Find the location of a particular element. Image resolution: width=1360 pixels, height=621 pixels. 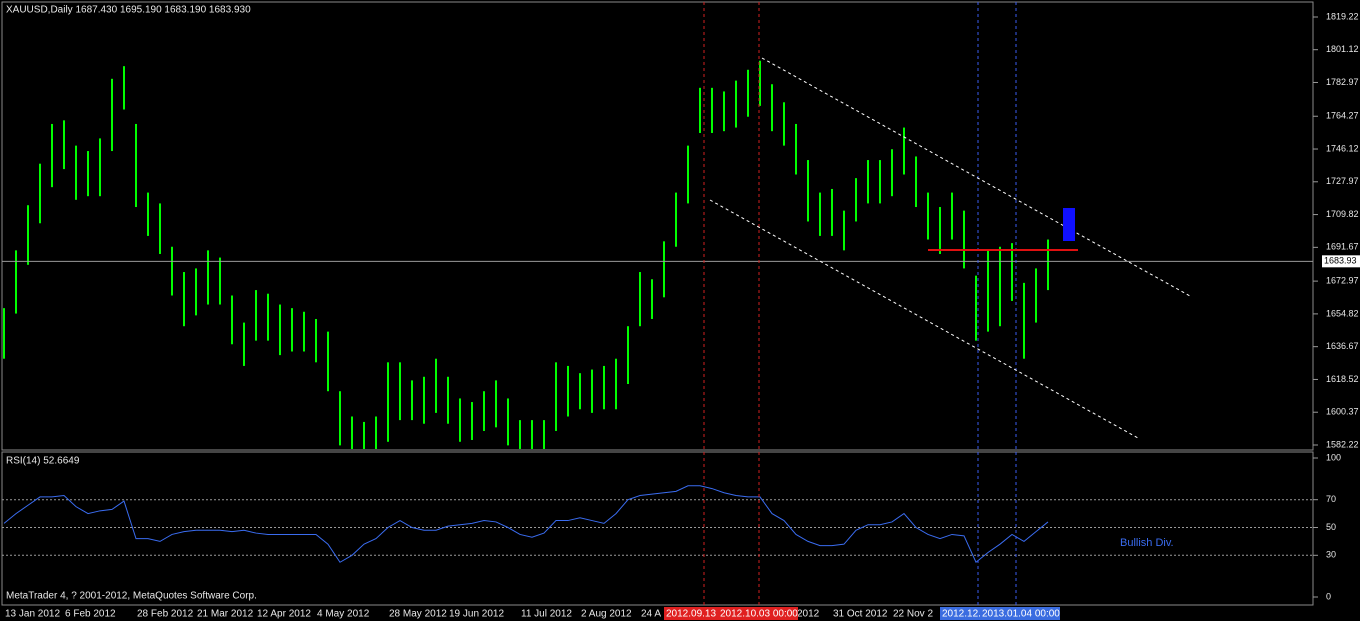

x-tick-label: 11 Jul 2012 is located at coordinates (546, 614).